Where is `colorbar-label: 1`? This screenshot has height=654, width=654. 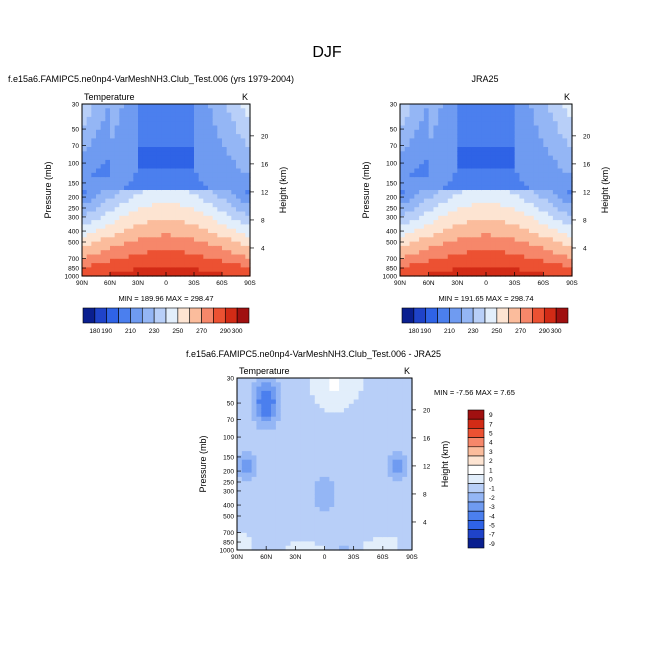 colorbar-label: 1 is located at coordinates (491, 470).